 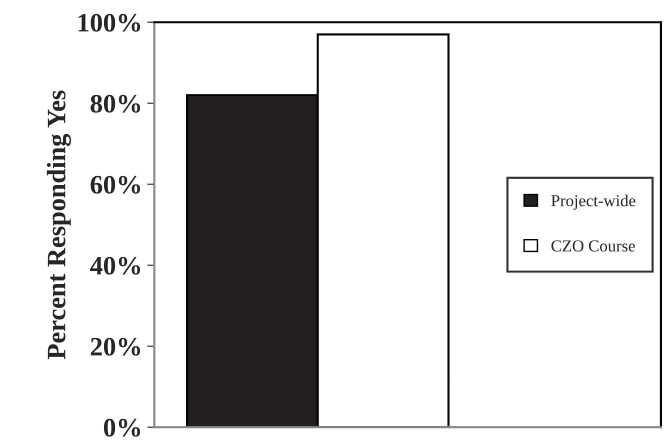 I want to click on y-tick-label: 80%, so click(x=115, y=103).